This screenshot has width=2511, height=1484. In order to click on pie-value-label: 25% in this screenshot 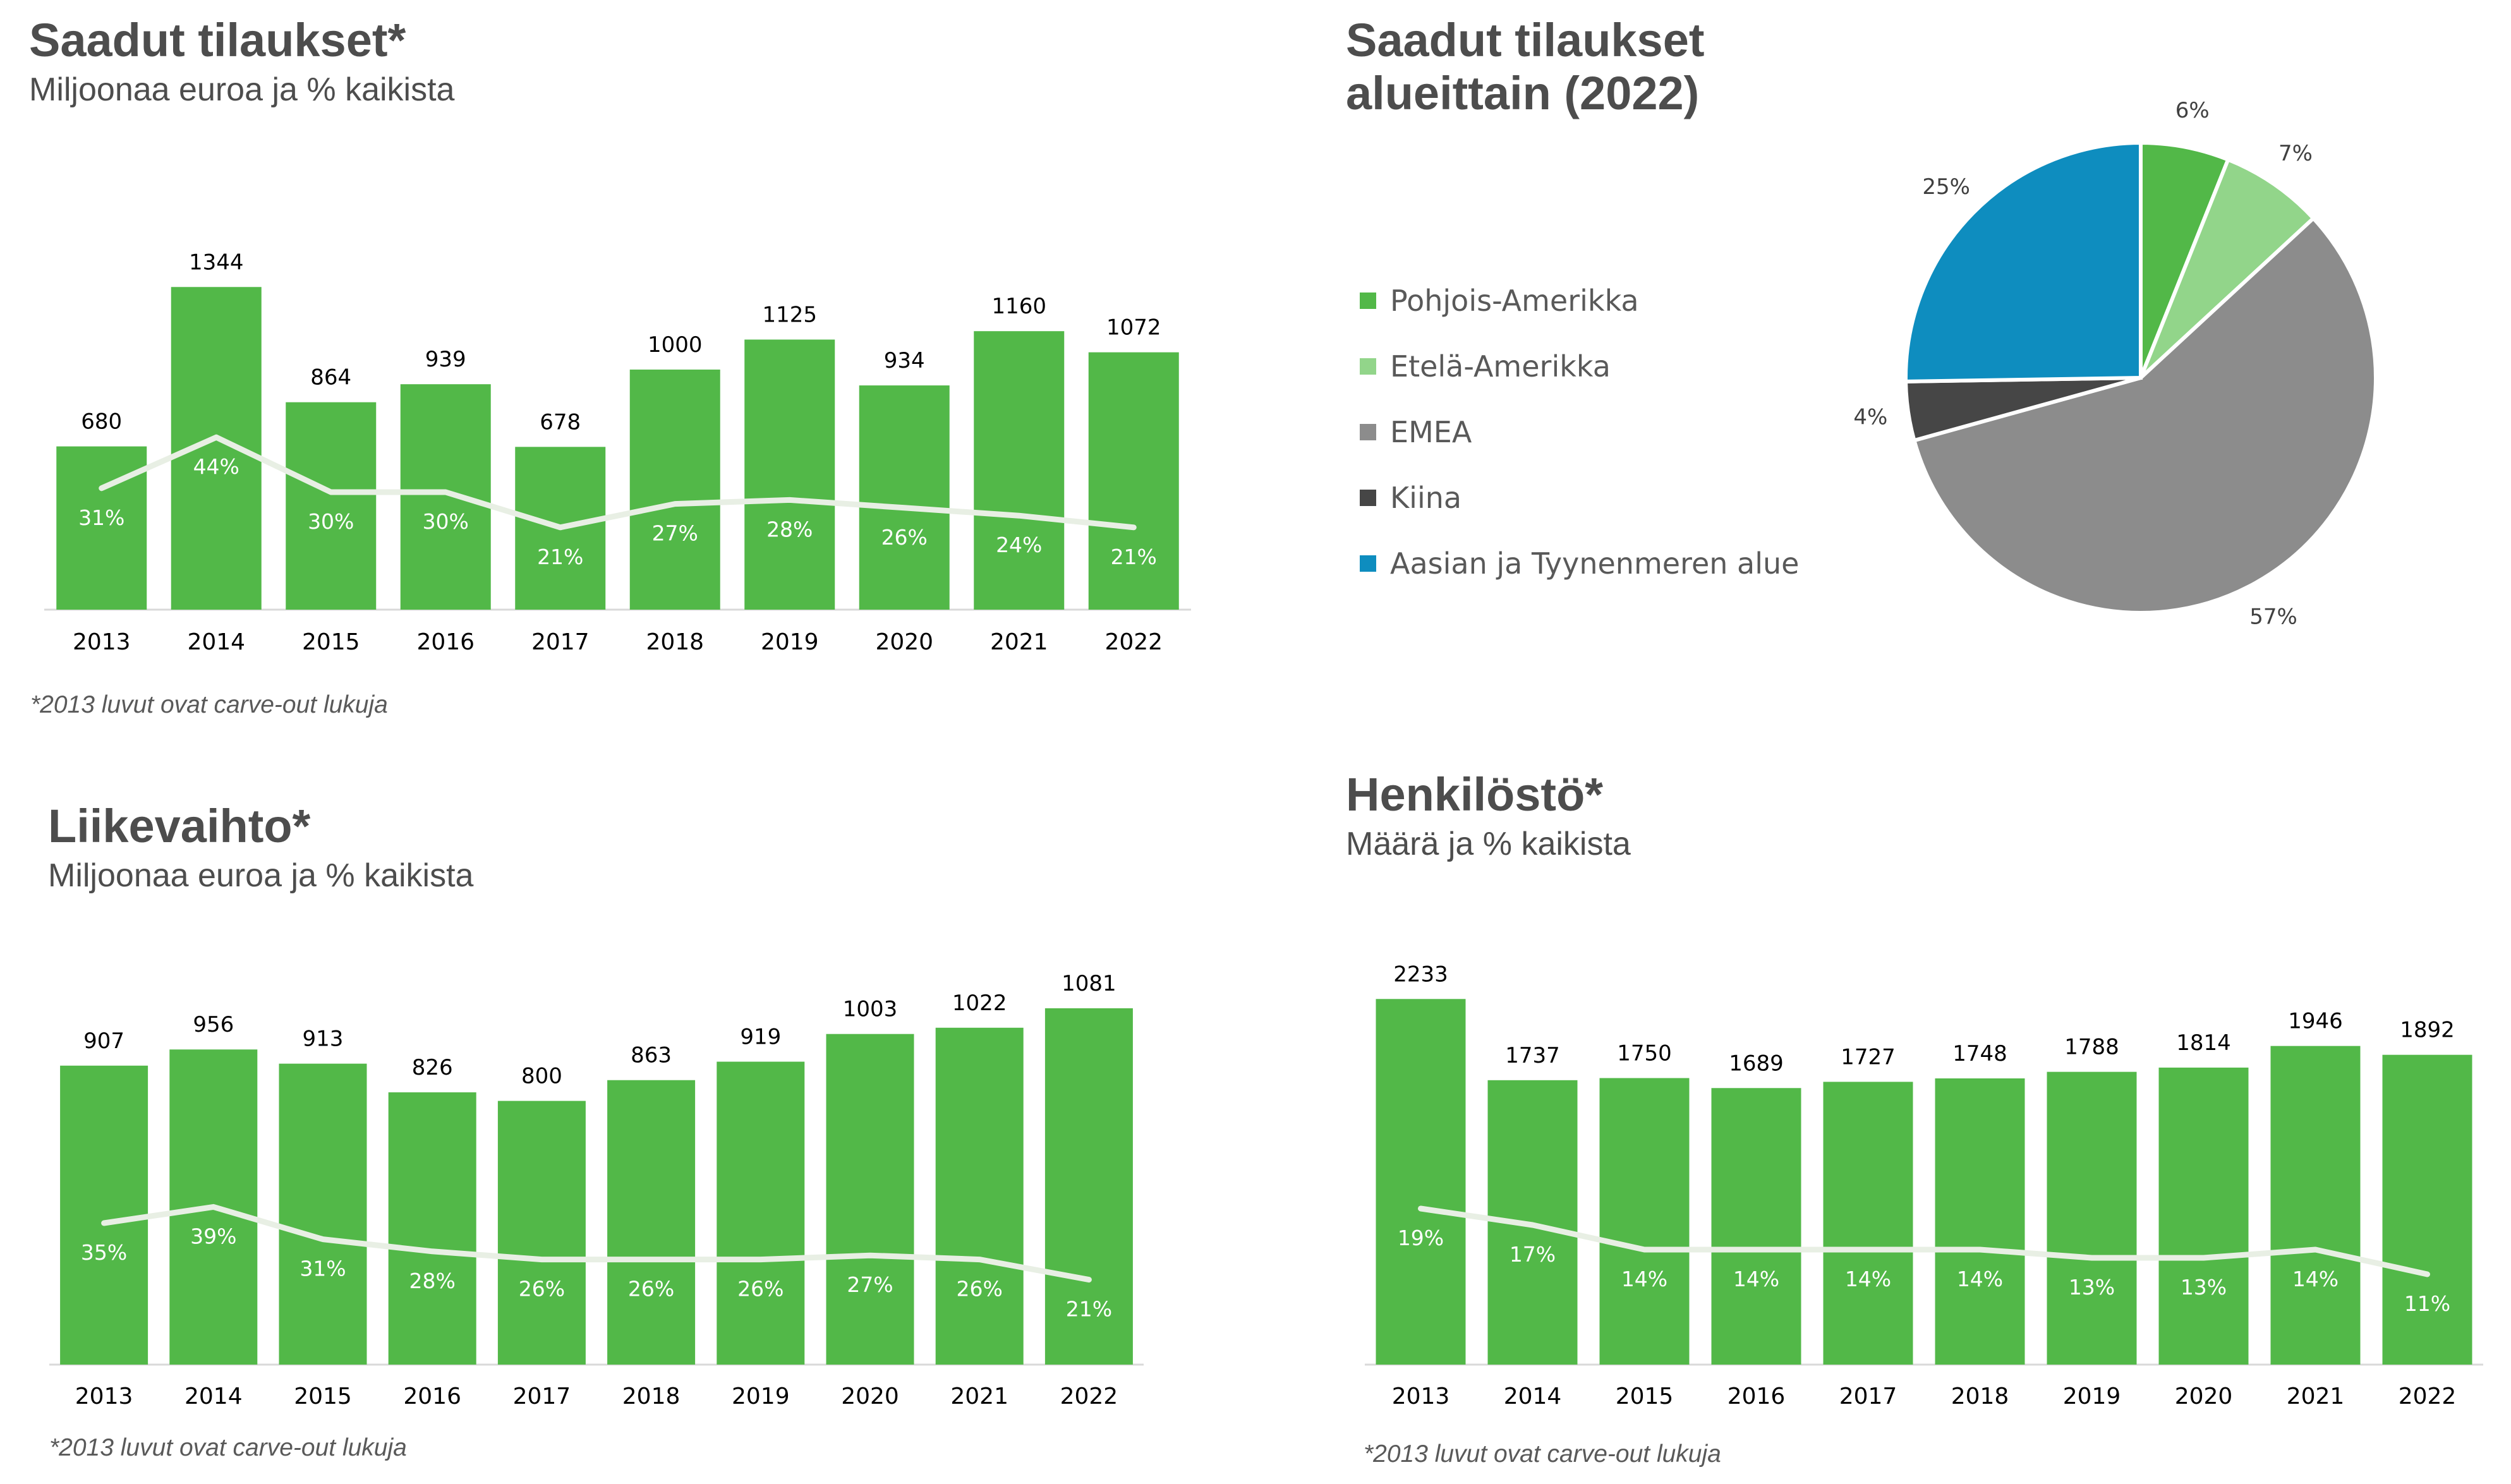, I will do `click(1946, 187)`.